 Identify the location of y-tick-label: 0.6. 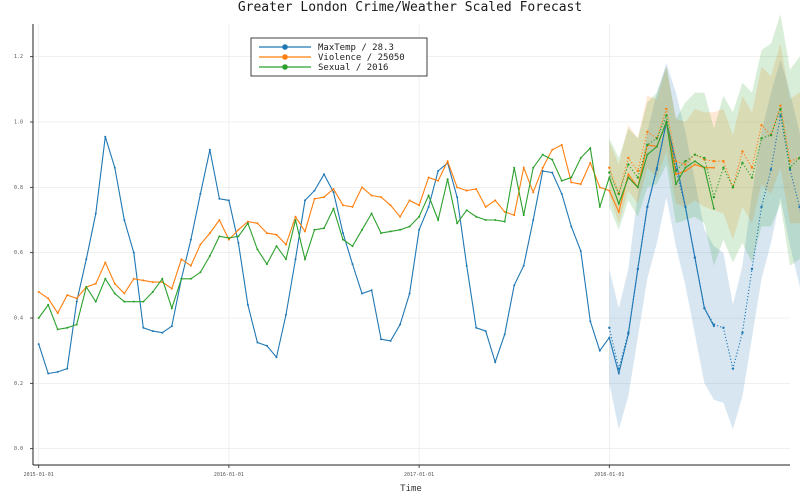
(18, 253).